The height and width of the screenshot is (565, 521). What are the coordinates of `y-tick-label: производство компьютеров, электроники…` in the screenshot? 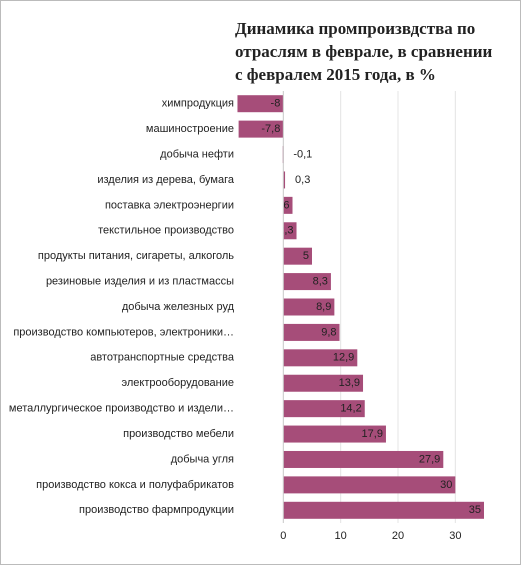 It's located at (123, 332).